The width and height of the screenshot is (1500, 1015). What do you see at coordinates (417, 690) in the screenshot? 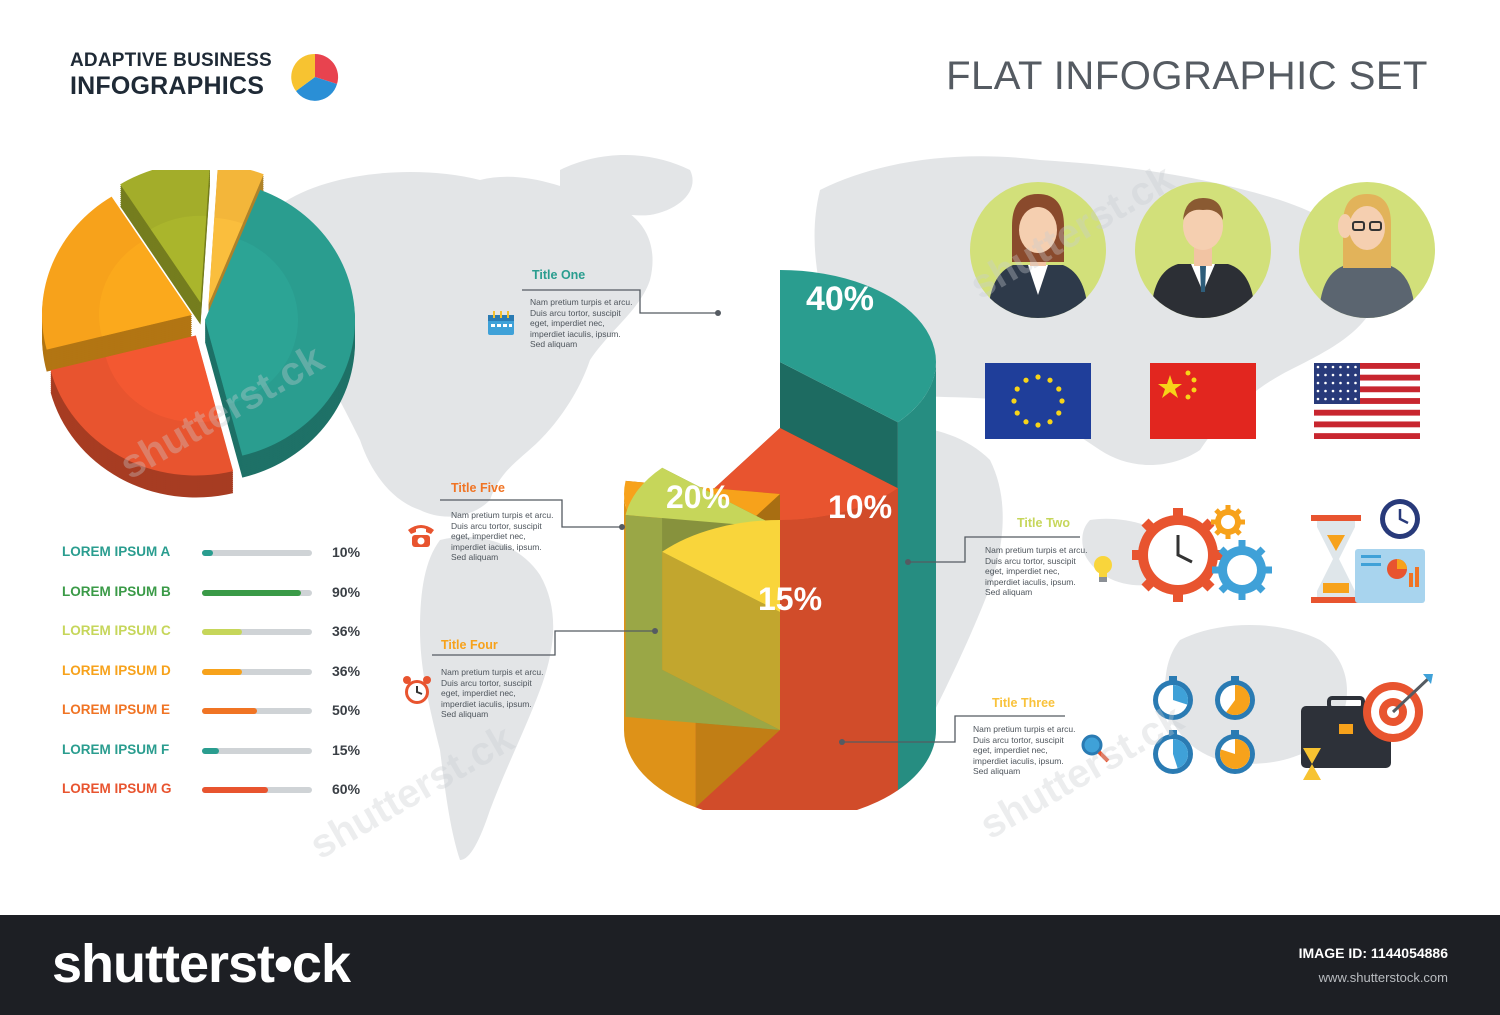
I see `alarm-clock-icon` at bounding box center [417, 690].